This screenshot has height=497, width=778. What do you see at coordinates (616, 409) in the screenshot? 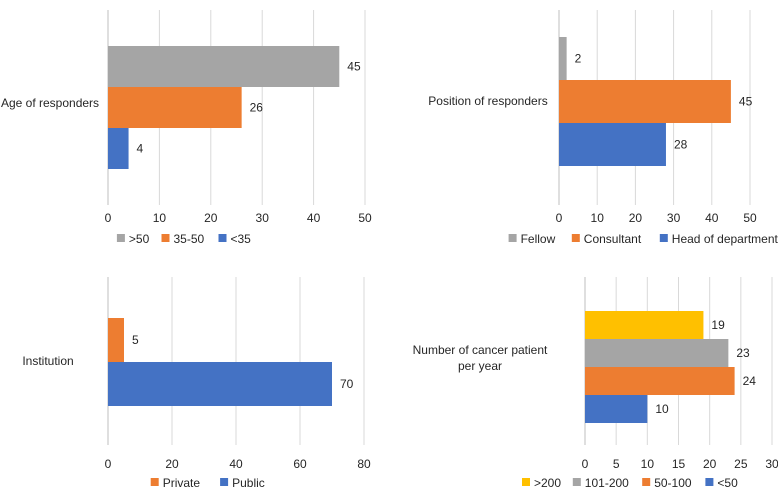
I see `bar-<50` at bounding box center [616, 409].